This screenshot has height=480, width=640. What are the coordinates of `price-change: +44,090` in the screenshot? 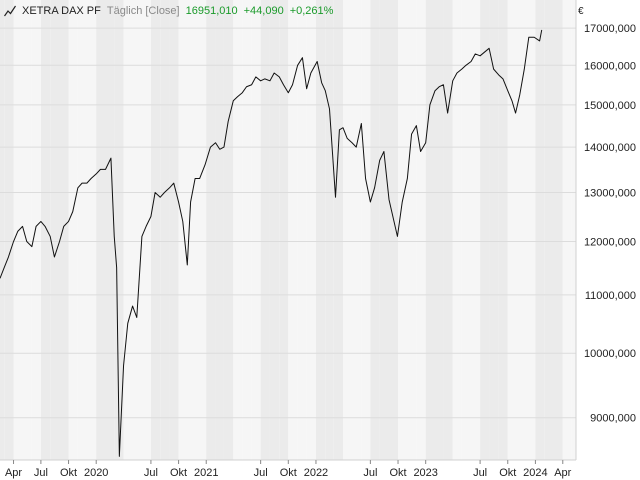 It's located at (263, 11).